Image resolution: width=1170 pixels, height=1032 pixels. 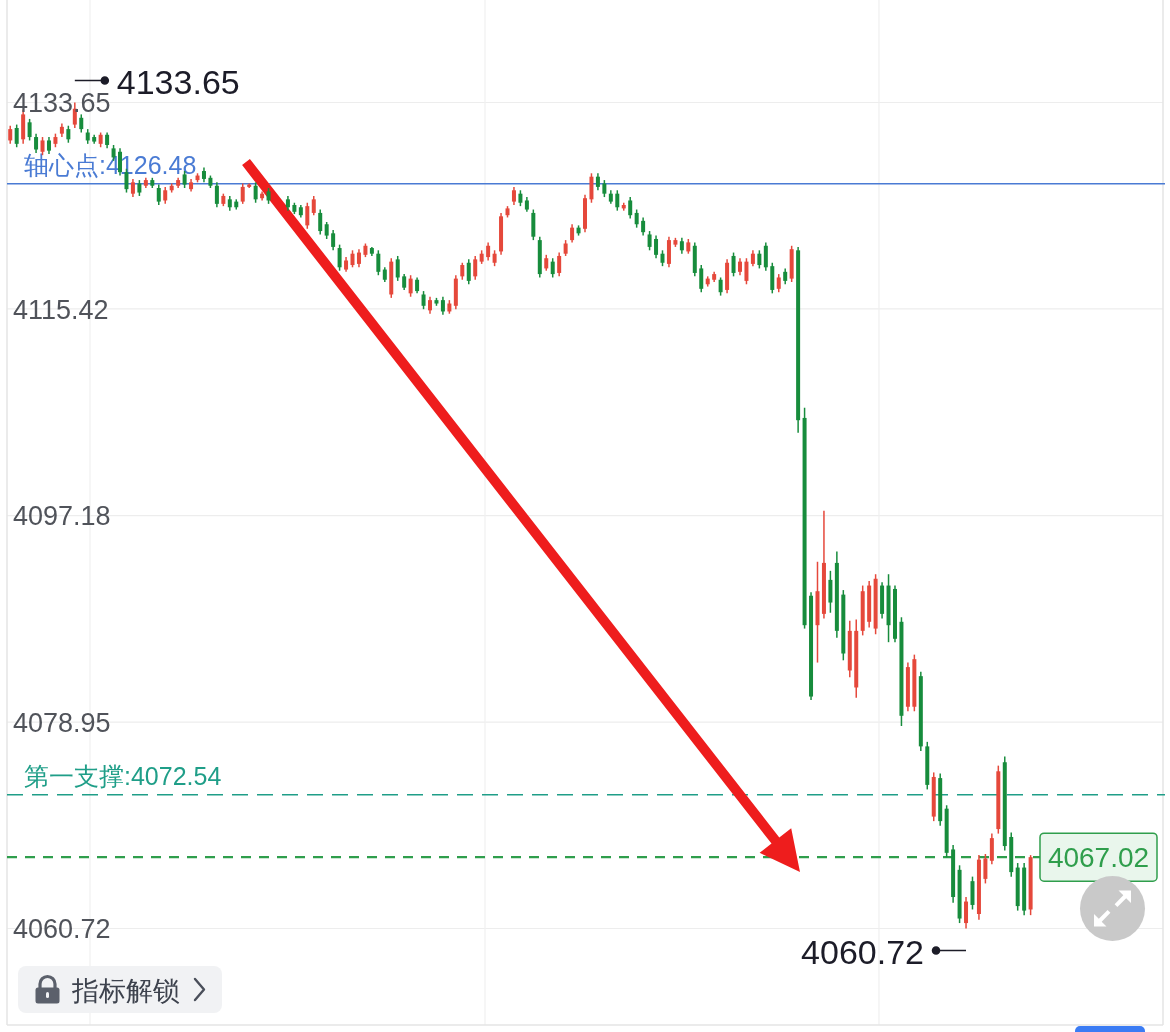 What do you see at coordinates (62, 722) in the screenshot?
I see `y-tick-label: 4078.95` at bounding box center [62, 722].